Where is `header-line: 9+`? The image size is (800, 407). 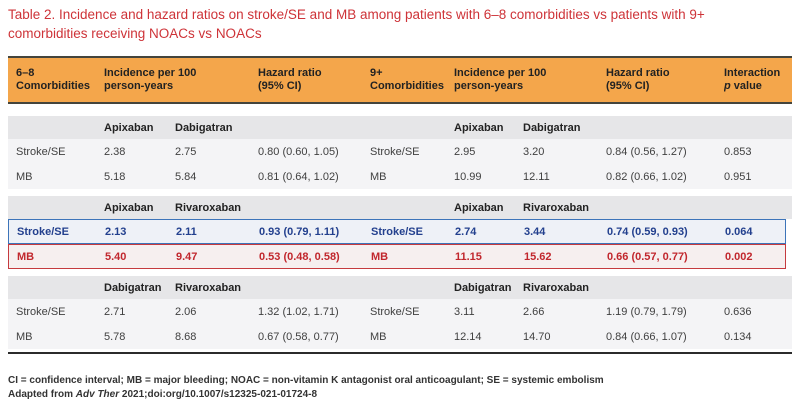 header-line: 9+ is located at coordinates (376, 72).